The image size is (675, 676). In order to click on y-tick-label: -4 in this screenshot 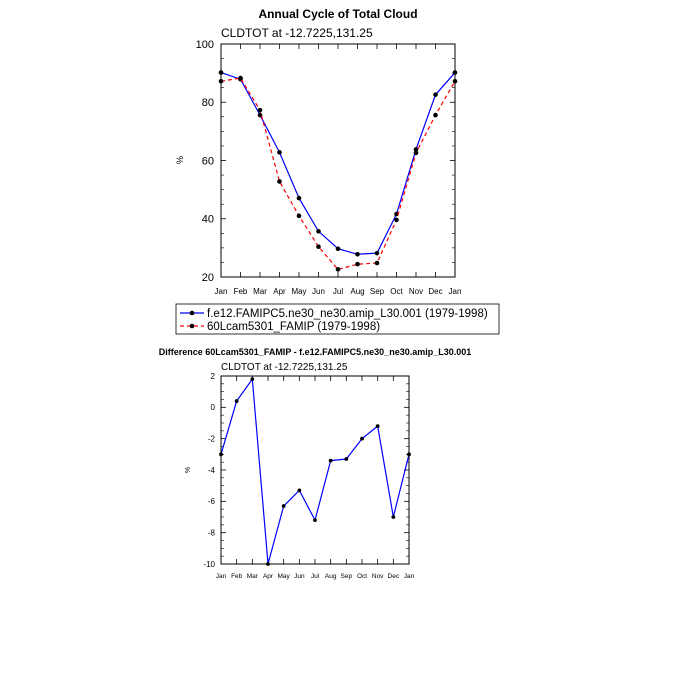, I will do `click(212, 470)`.